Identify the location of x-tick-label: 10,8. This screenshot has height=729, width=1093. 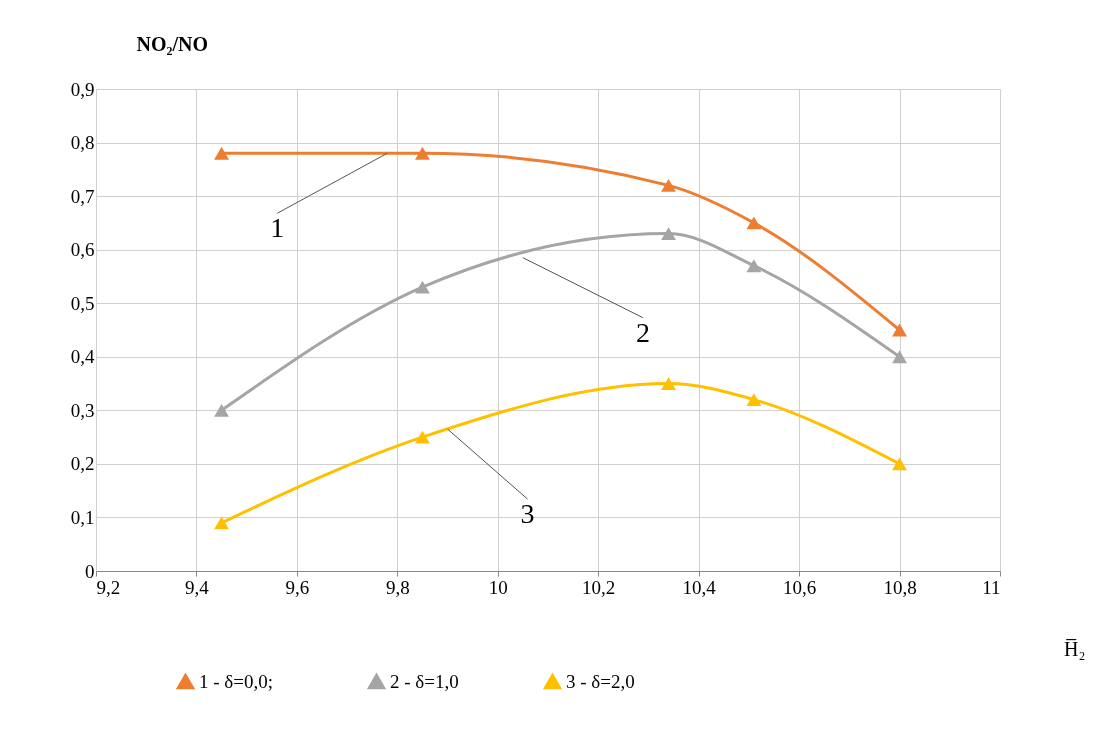
(900, 587).